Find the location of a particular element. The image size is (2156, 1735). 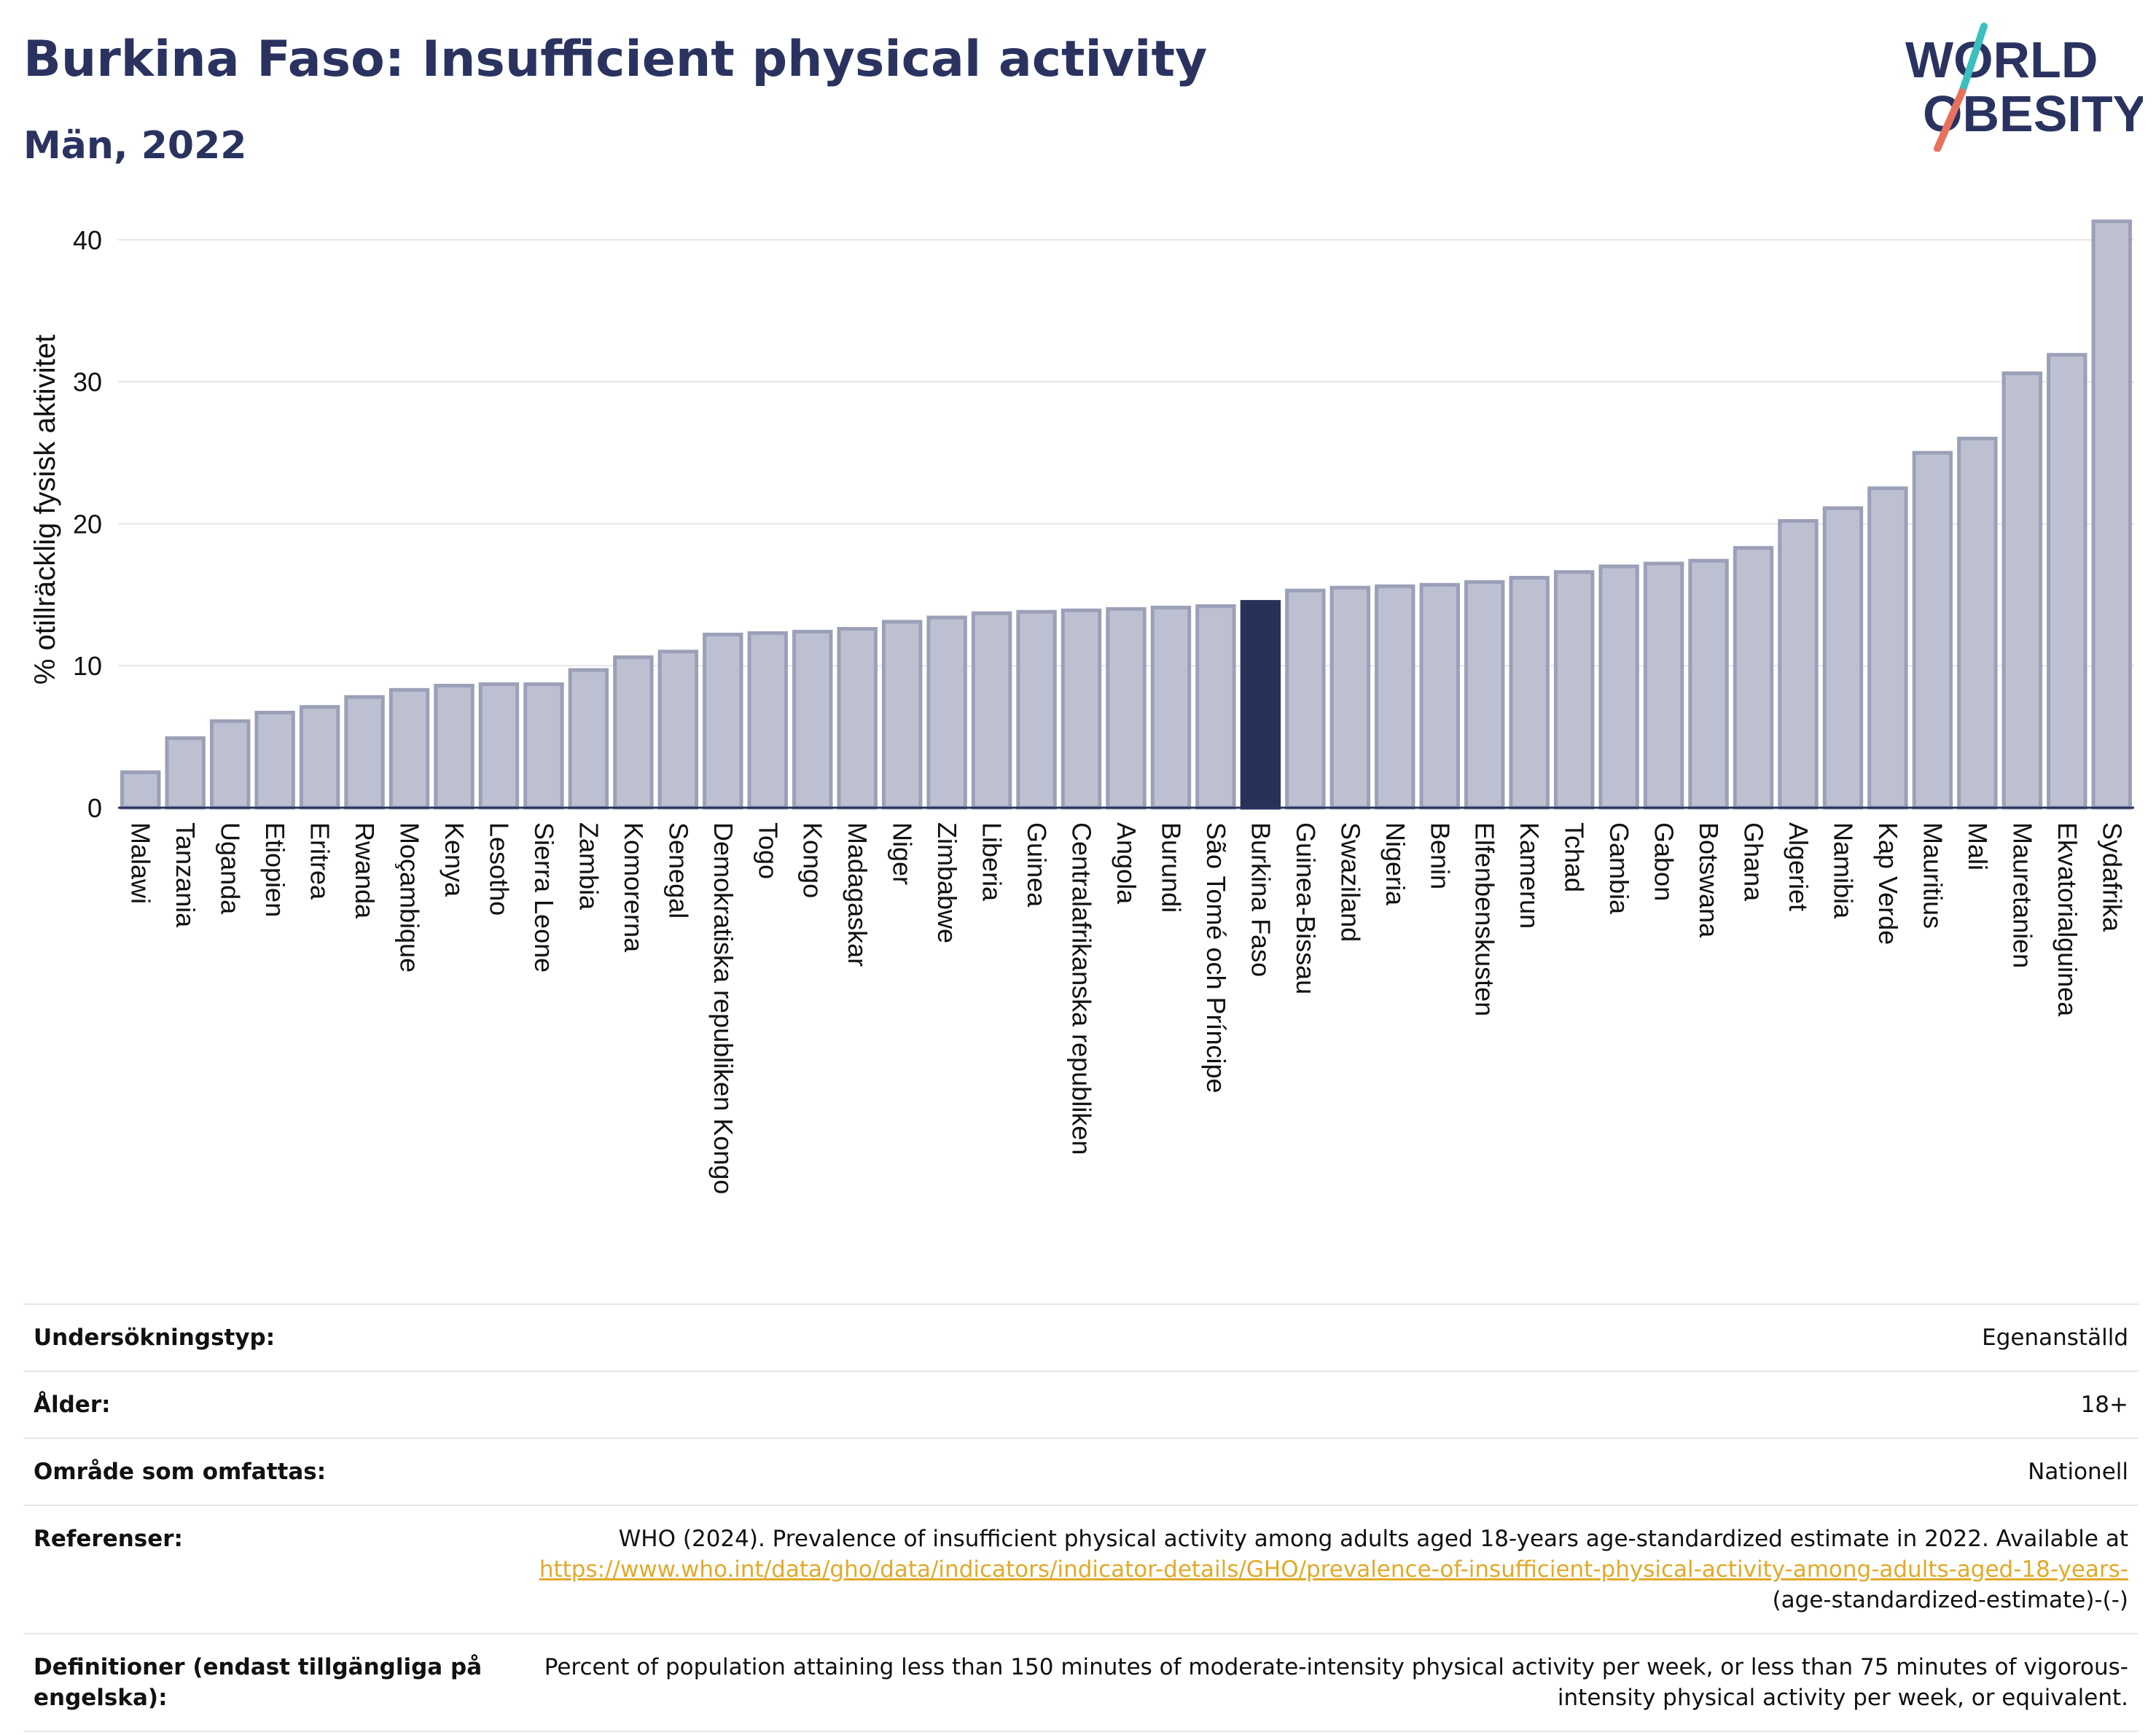

x-tick-label: Niger is located at coordinates (903, 853).